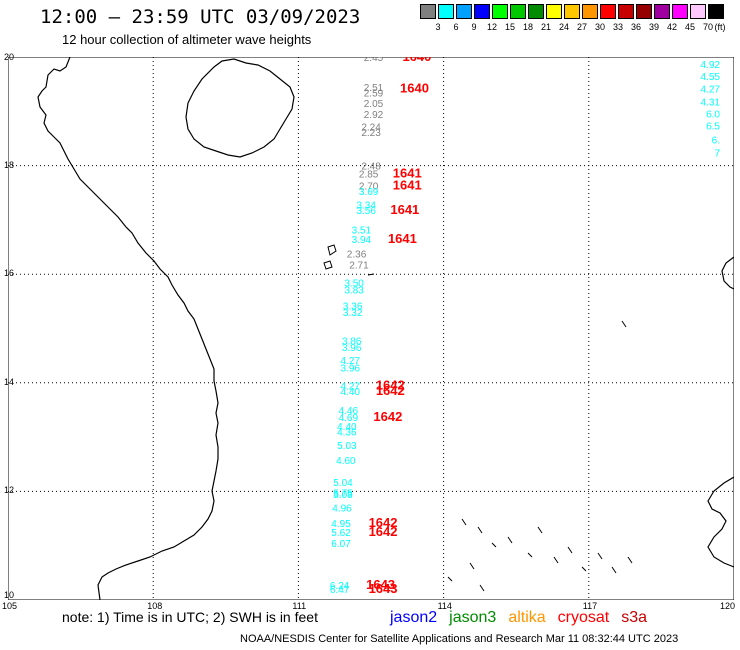 The height and width of the screenshot is (650, 740). I want to click on lon-tick-label: 114, so click(444, 606).